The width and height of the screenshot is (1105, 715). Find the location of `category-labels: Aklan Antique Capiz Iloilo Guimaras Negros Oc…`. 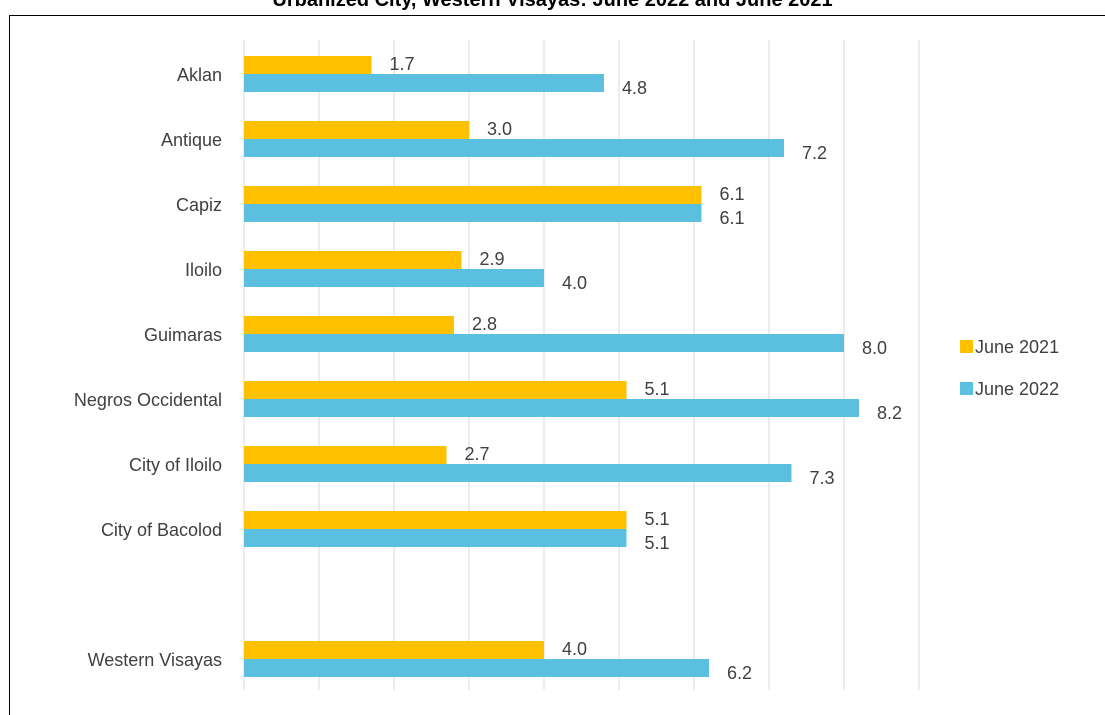

category-labels: Aklan Antique Capiz Iloilo Guimaras Negros Oc… is located at coordinates (148, 367).